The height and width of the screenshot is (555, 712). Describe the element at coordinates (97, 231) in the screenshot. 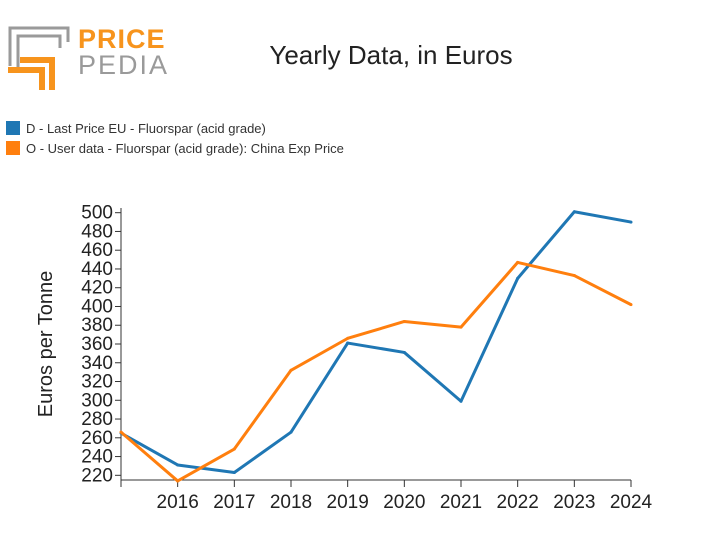

I see `y-tick-label-480: 480` at that location.